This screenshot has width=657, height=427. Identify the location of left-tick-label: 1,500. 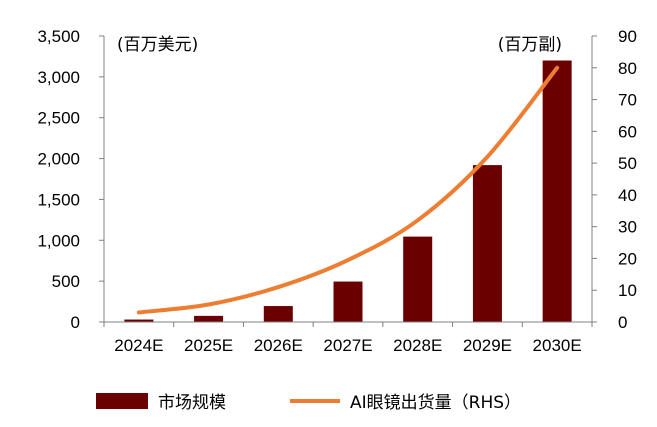
(58, 199).